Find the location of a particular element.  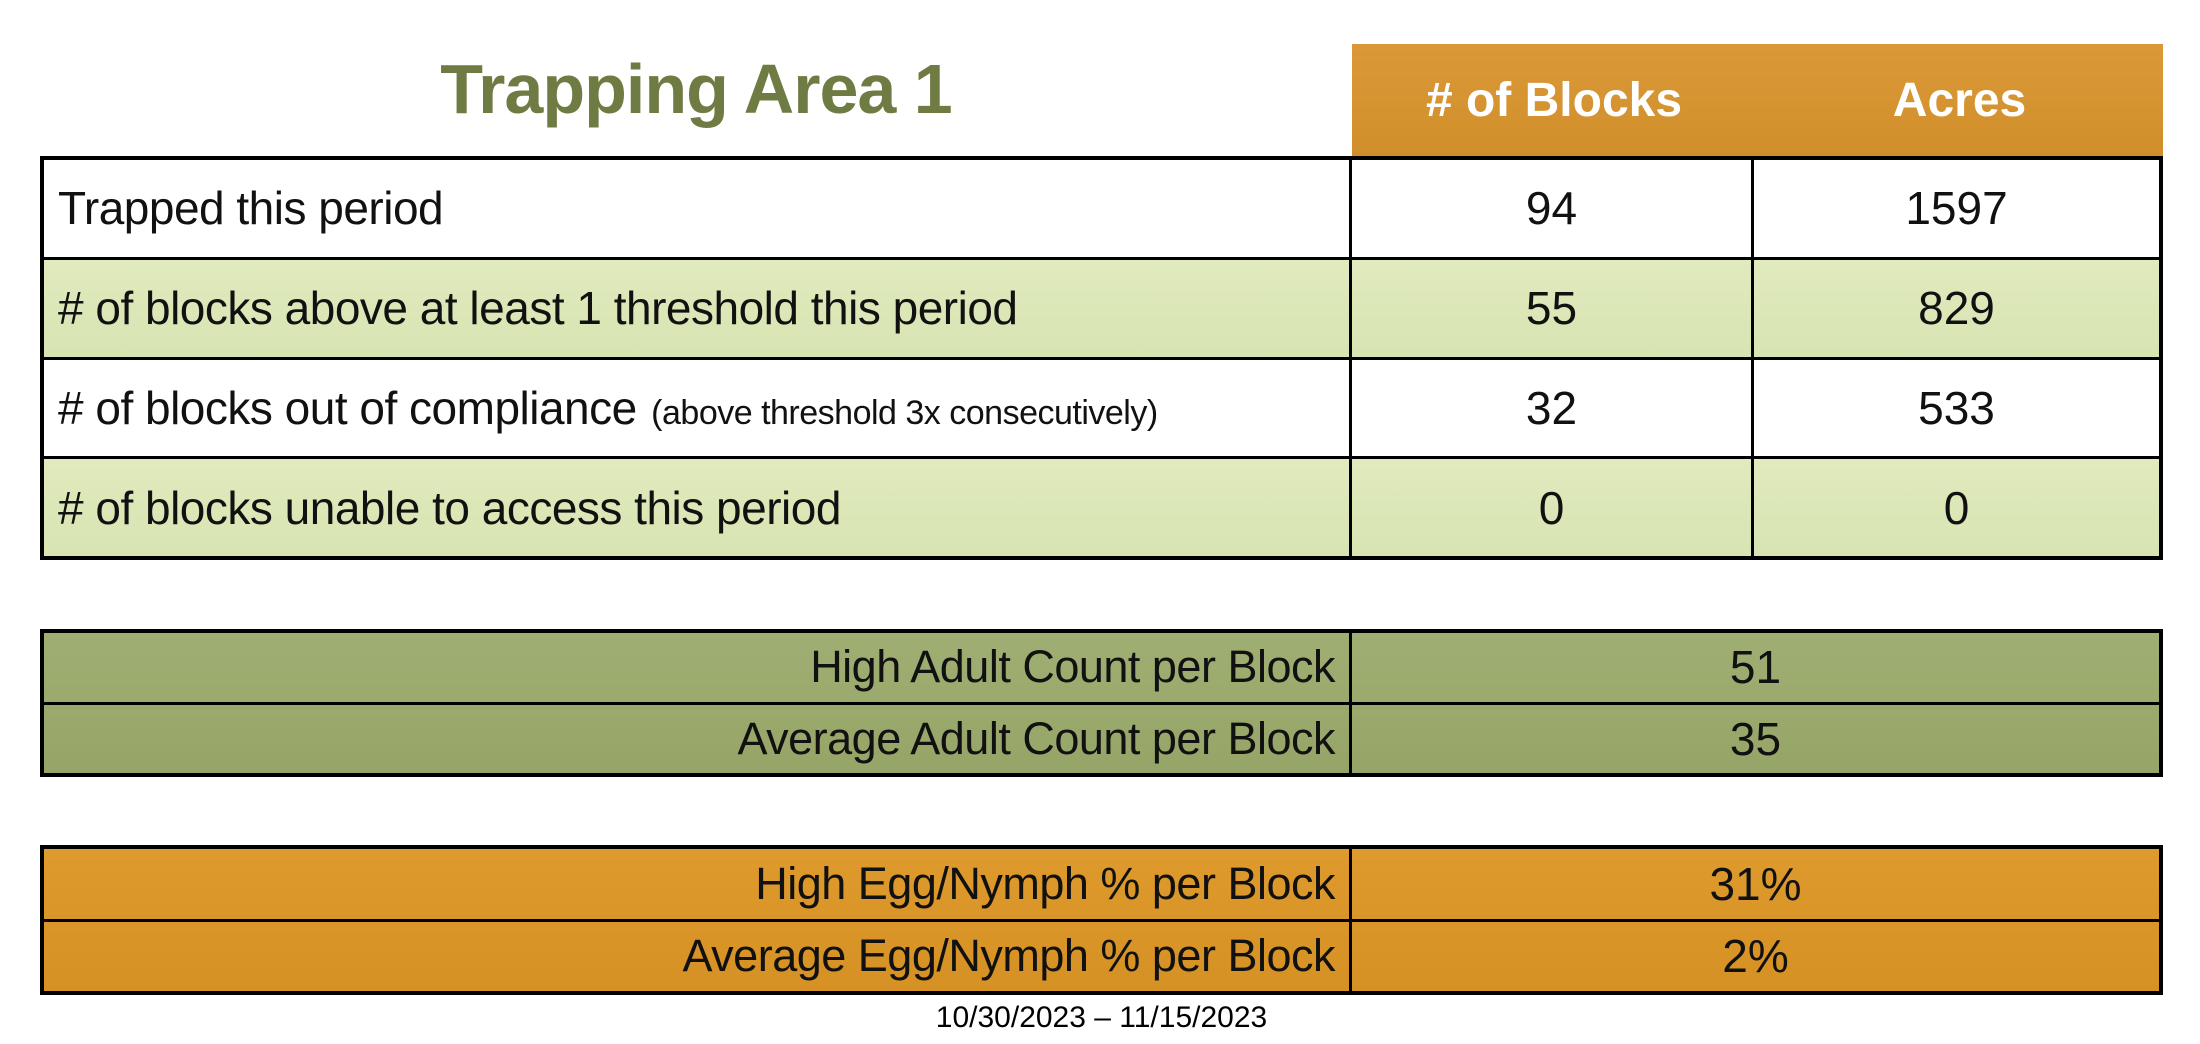

report-period: 10/30/2023 – 11/15/2023 is located at coordinates (1101, 1017).